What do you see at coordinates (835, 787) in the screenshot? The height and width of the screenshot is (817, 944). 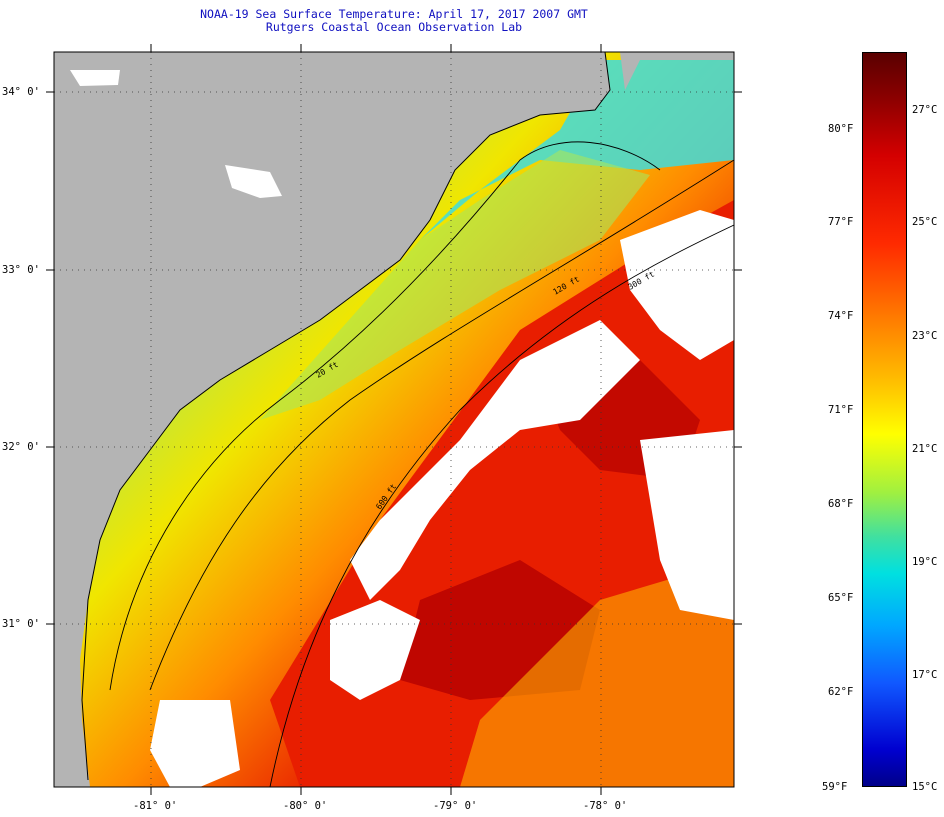 I see `colorbar-f-label: 59°F` at bounding box center [835, 787].